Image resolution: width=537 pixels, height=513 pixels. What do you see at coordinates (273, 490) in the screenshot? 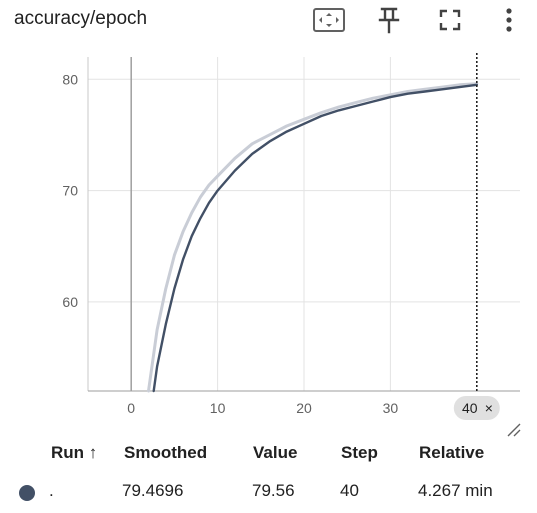
I see `raw-value: 79.56` at bounding box center [273, 490].